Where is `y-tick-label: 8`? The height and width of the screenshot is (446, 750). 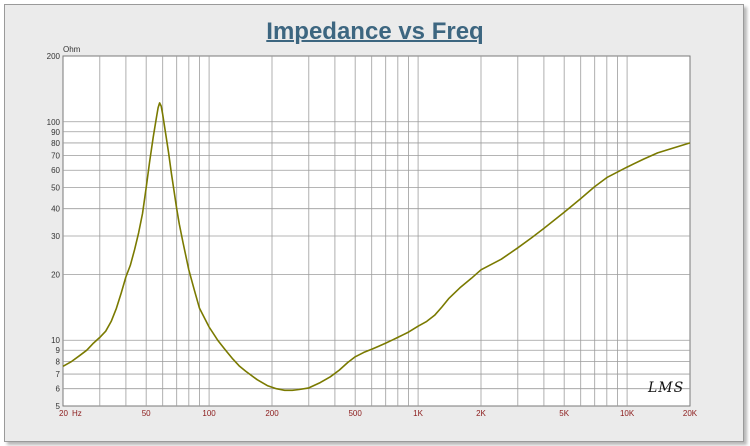
y-tick-label: 8 is located at coordinates (58, 361).